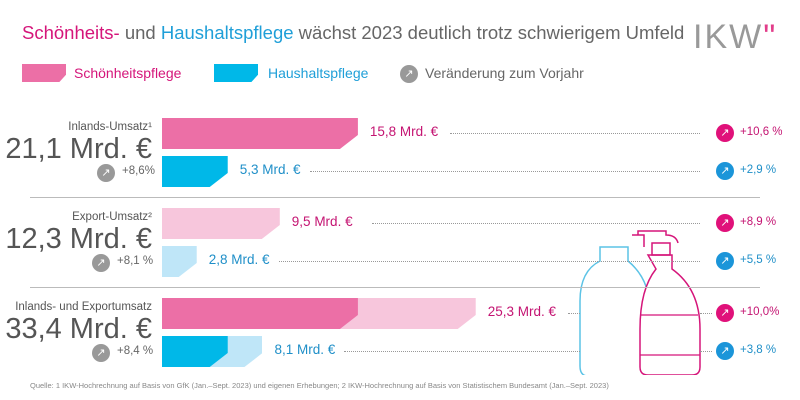  What do you see at coordinates (78, 149) in the screenshot?
I see `group-total: 21,1 Mrd. €` at bounding box center [78, 149].